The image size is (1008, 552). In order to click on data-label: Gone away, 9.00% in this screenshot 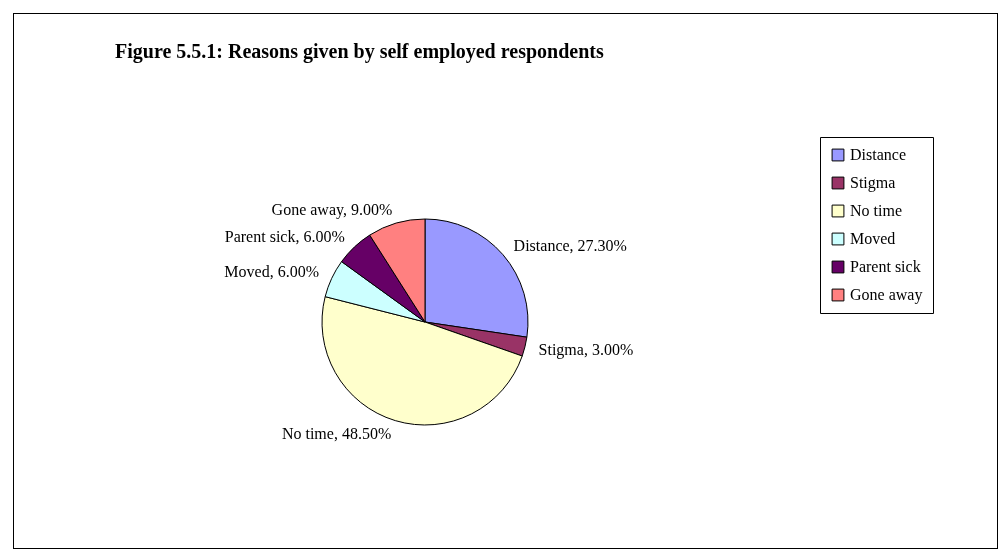, I will do `click(332, 209)`.